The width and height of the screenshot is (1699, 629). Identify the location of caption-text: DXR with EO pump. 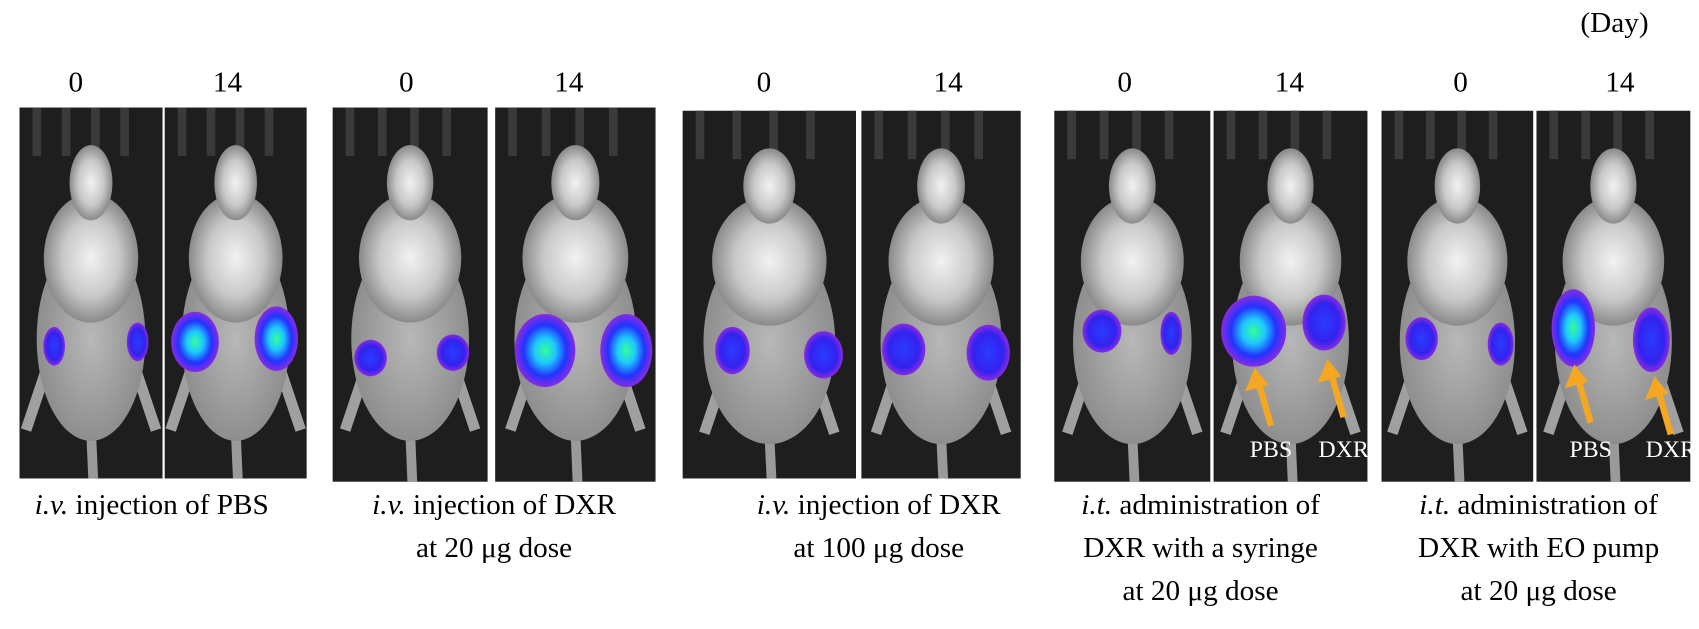
(1538, 548).